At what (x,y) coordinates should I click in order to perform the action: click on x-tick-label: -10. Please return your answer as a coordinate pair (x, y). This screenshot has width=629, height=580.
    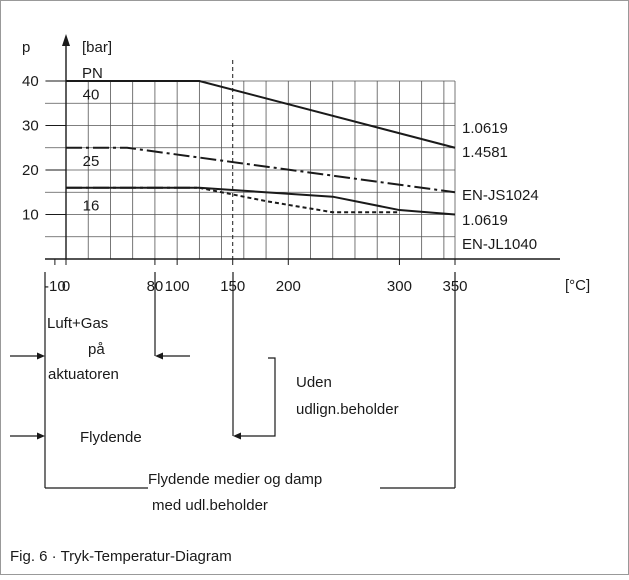
    Looking at the image, I should click on (55, 286).